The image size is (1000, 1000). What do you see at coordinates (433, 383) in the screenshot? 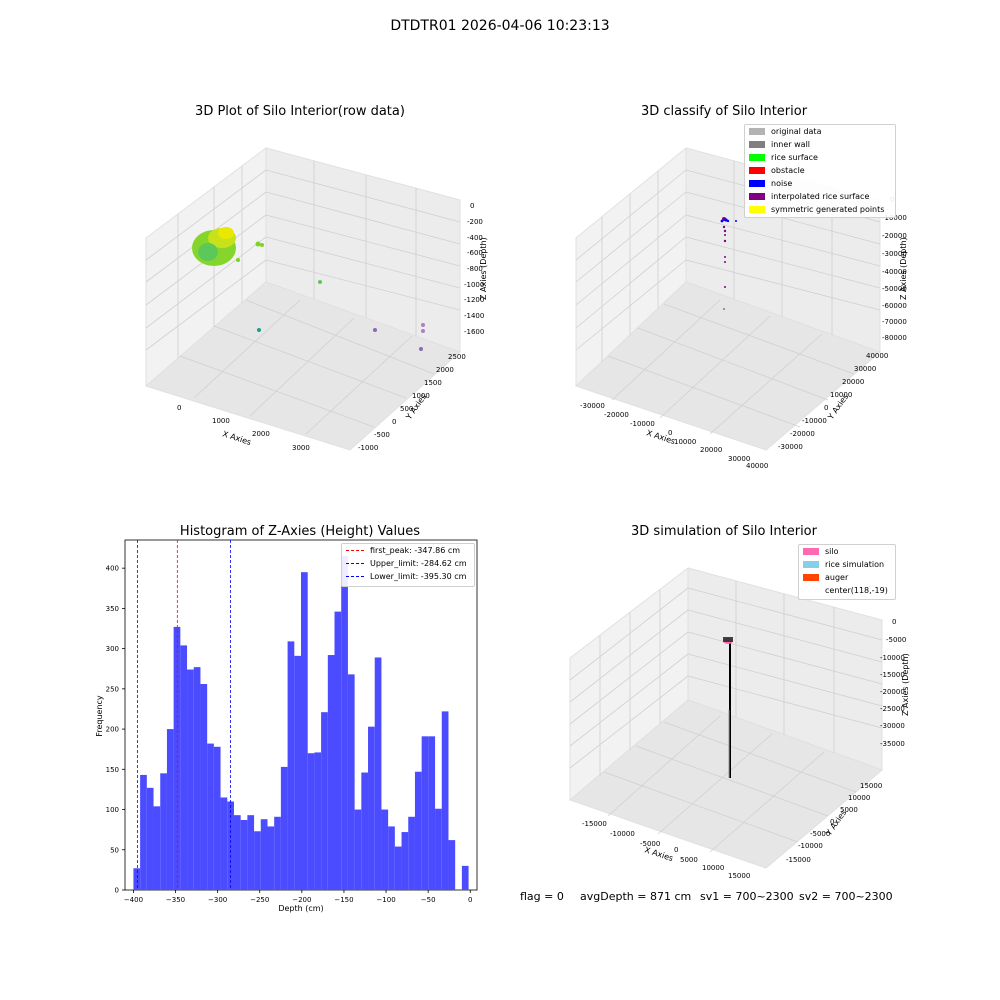
I see `p1-y-tick: 1500` at bounding box center [433, 383].